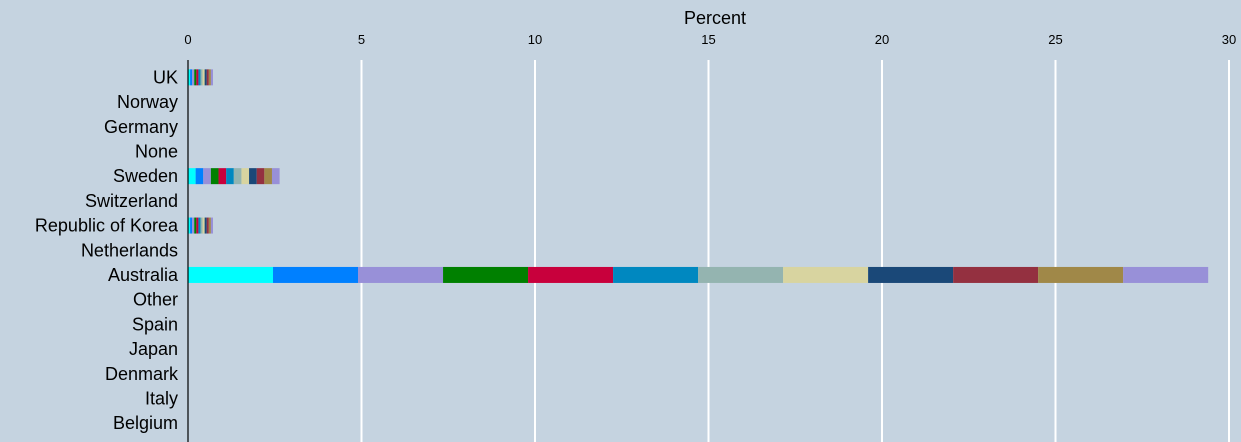 The width and height of the screenshot is (1241, 442). I want to click on category-label: Norway, so click(147, 102).